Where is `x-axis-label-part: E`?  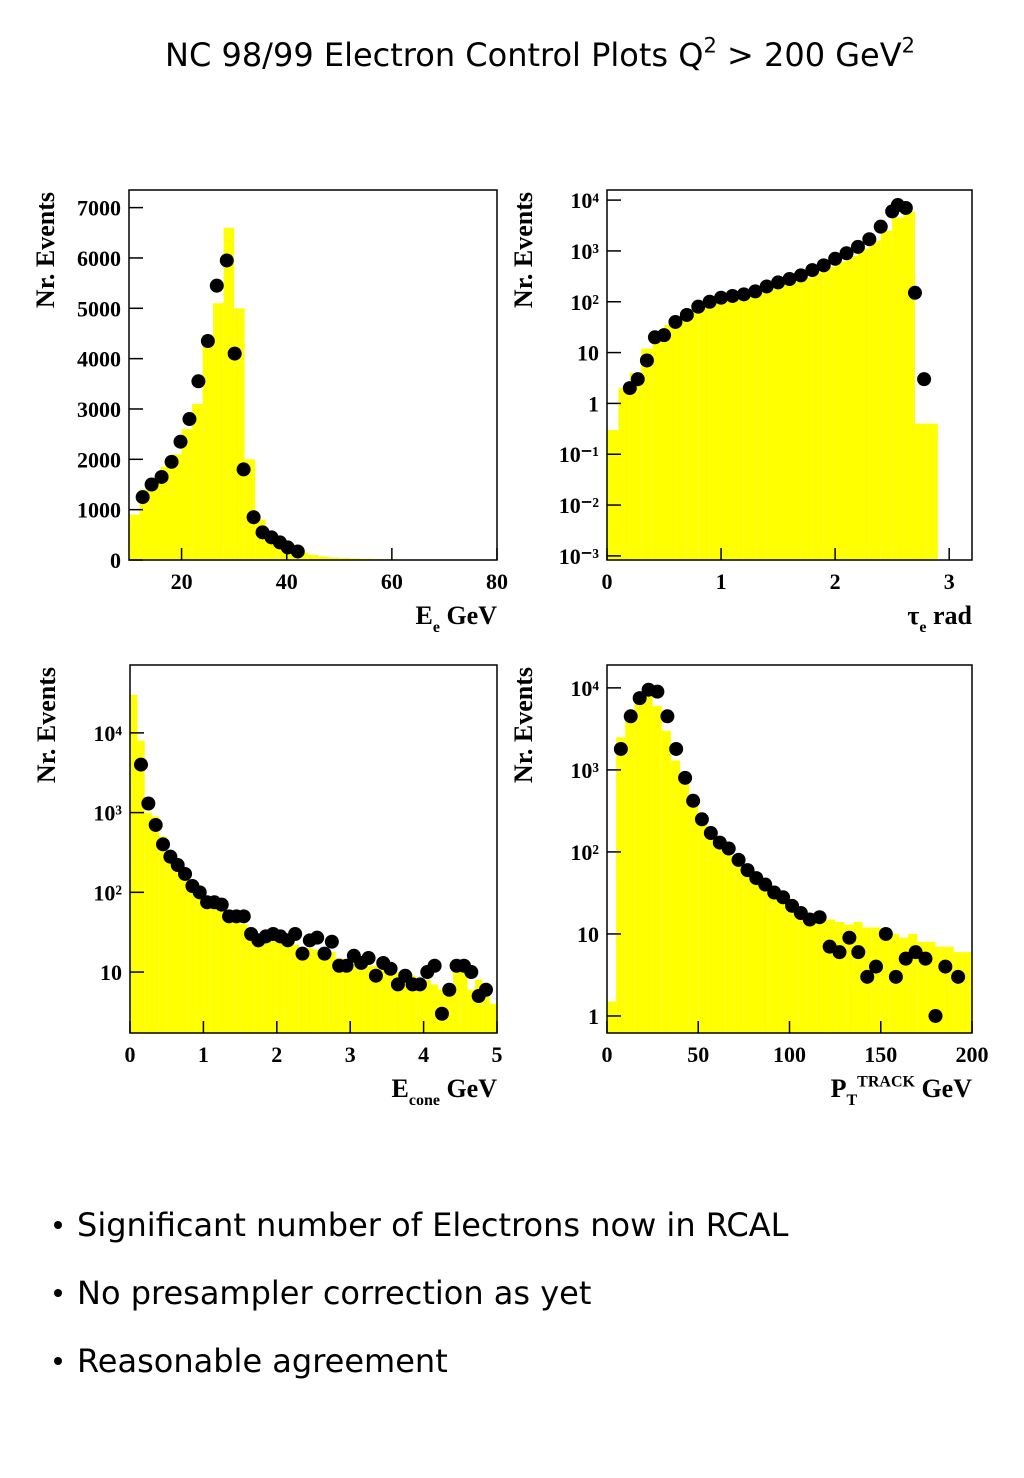 x-axis-label-part: E is located at coordinates (400, 1088).